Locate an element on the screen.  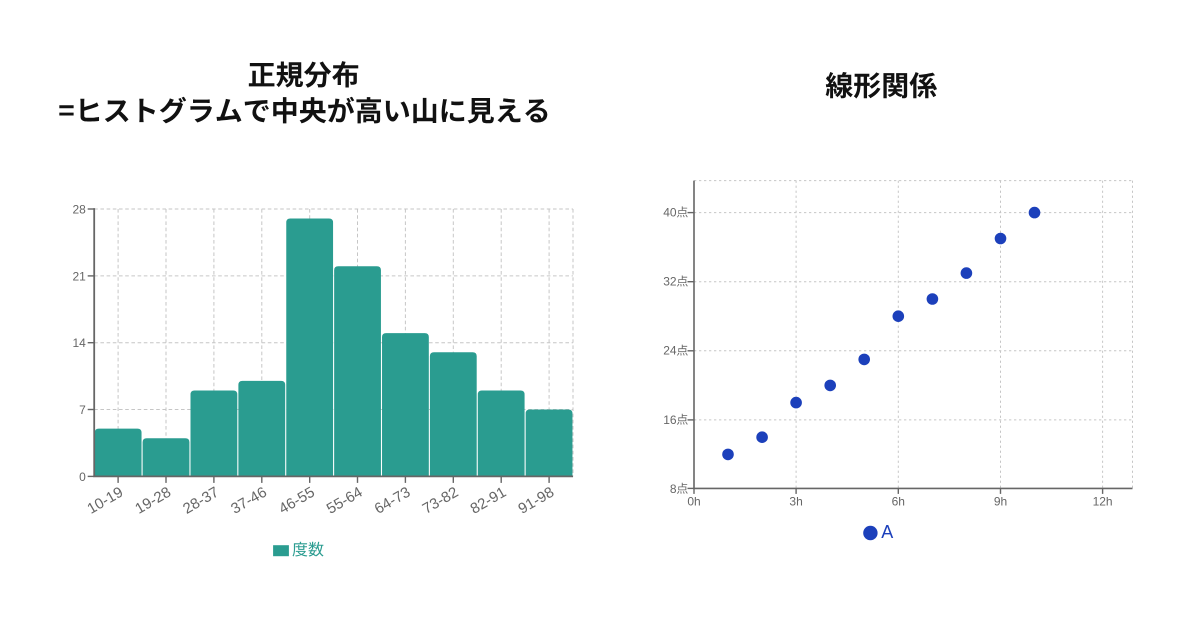
svg-text: 28 is located at coordinates (79, 210).